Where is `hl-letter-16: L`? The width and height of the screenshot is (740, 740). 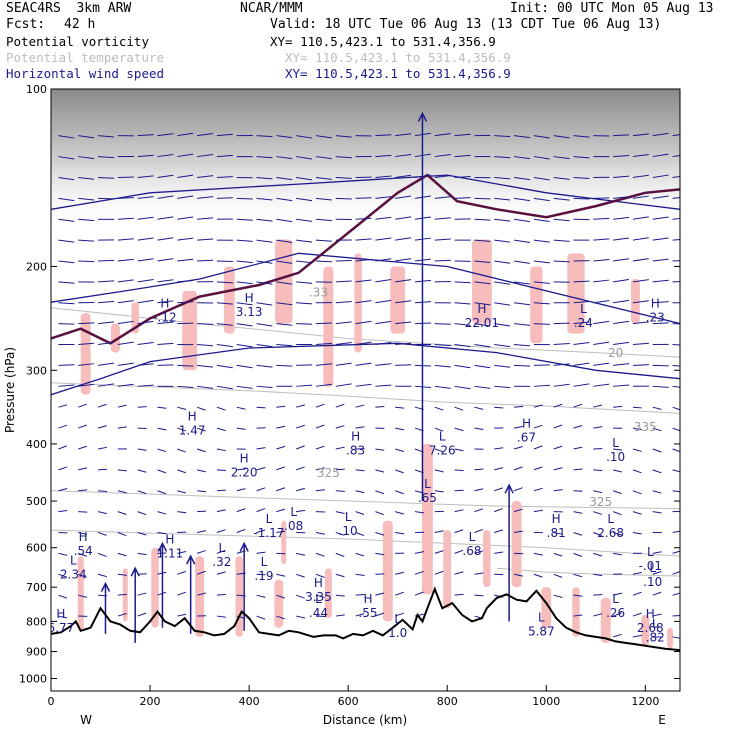
hl-letter-16: L is located at coordinates (650, 552).